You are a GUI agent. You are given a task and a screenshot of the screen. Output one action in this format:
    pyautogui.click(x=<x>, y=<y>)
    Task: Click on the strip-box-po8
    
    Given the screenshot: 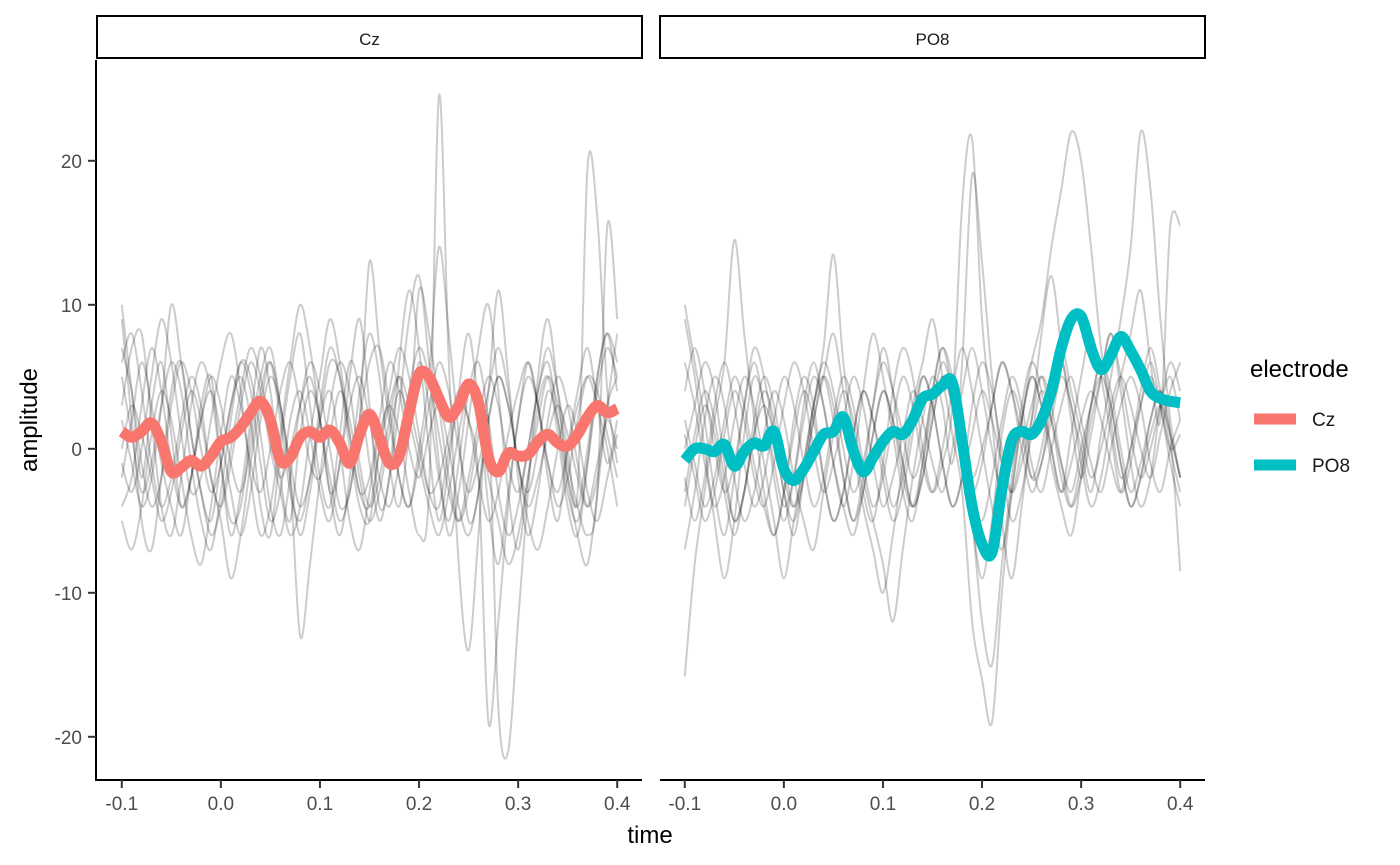 What is the action you would take?
    pyautogui.click(x=932, y=37)
    